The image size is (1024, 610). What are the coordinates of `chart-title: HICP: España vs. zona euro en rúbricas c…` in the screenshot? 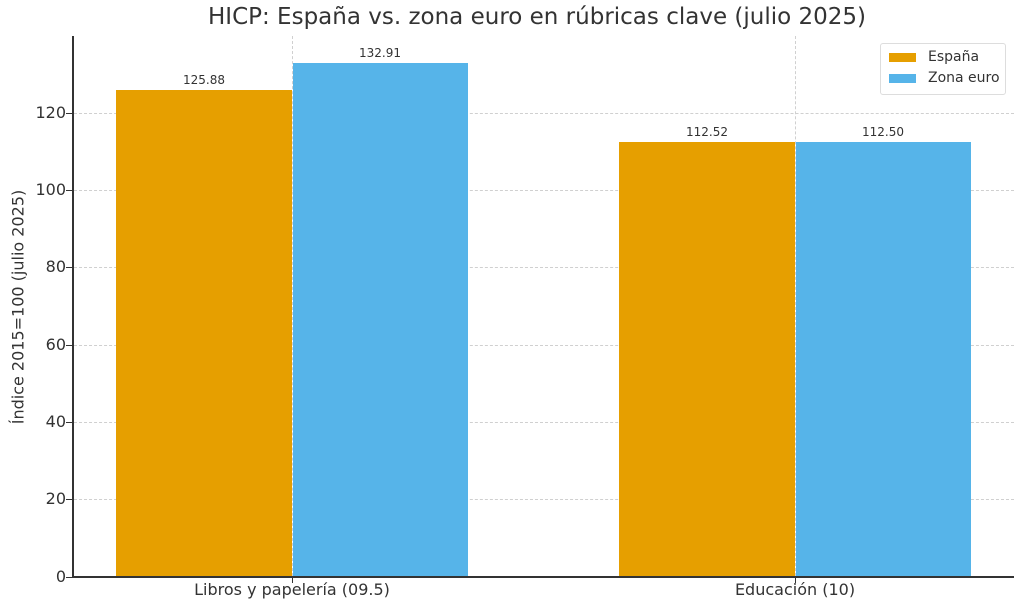 It's located at (537, 17).